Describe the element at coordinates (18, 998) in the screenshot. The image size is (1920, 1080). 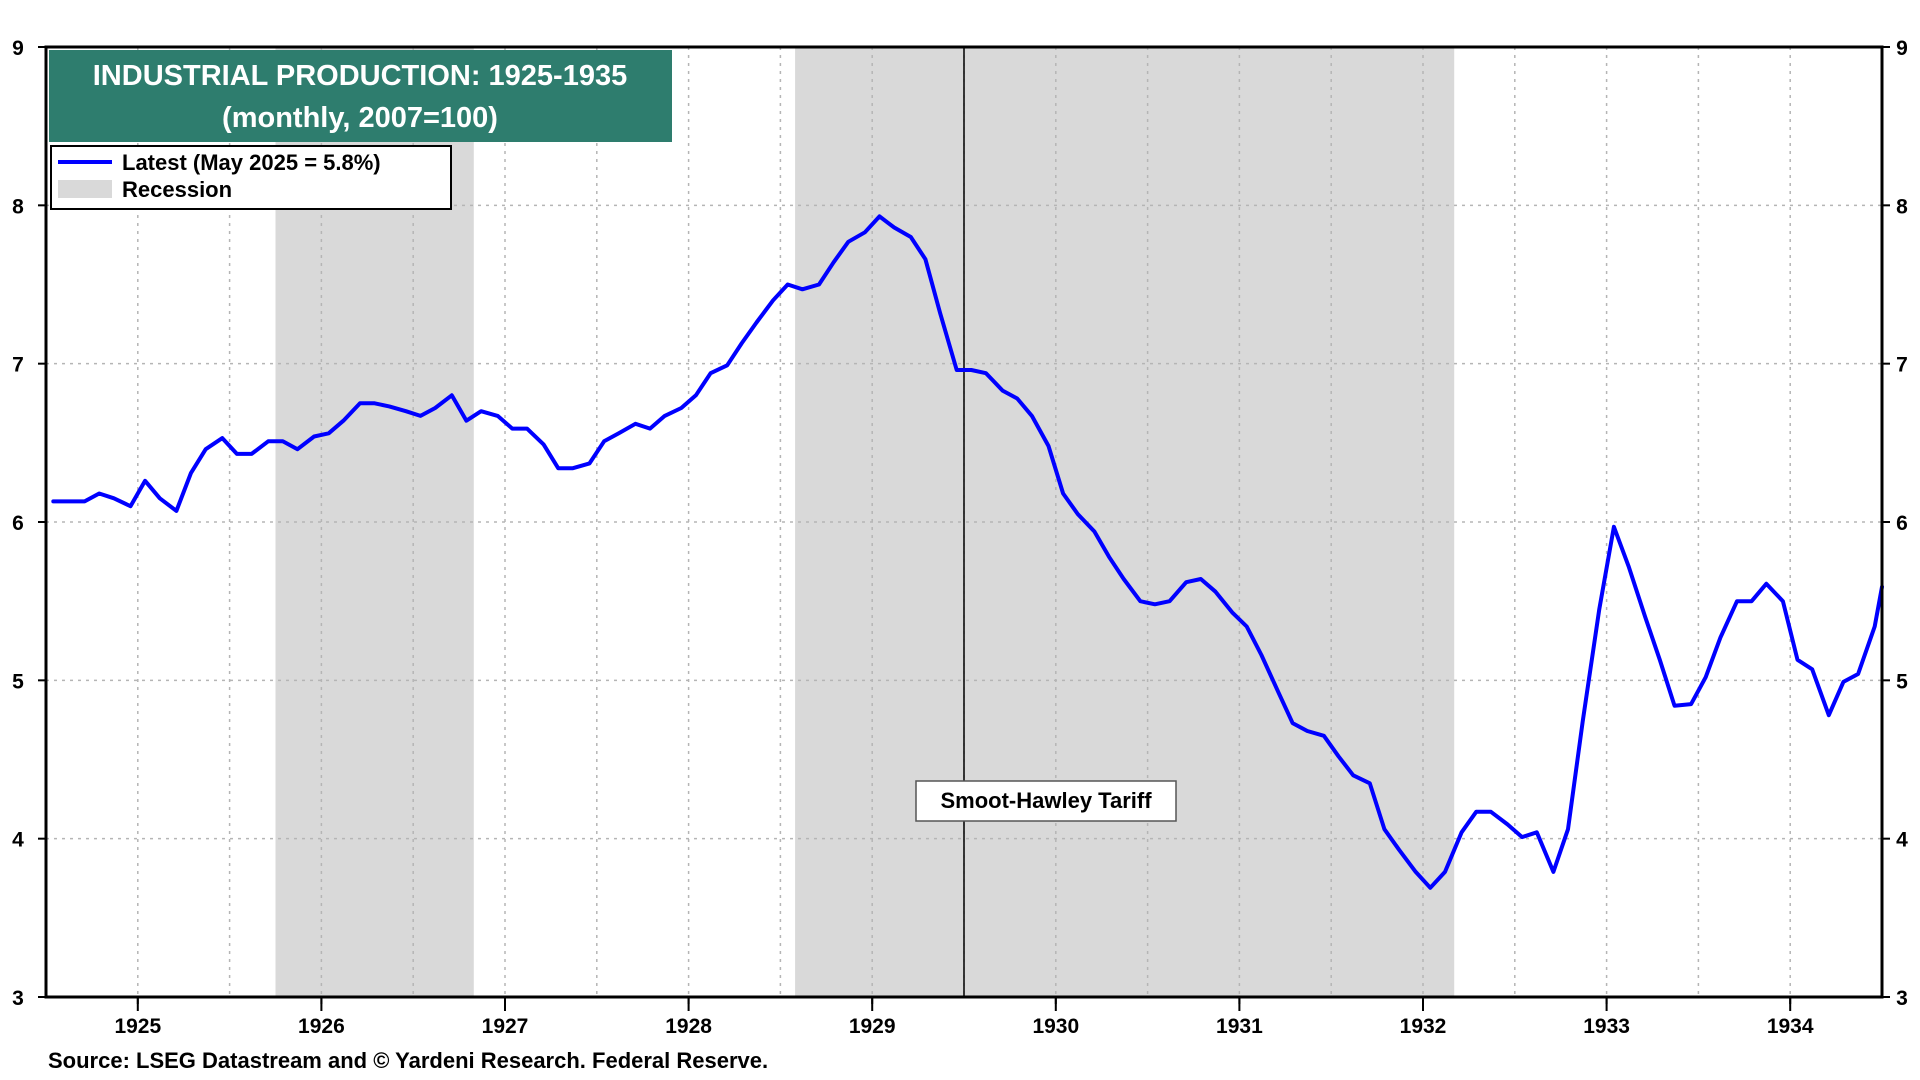
I see `y-tick-label-left: 3` at that location.